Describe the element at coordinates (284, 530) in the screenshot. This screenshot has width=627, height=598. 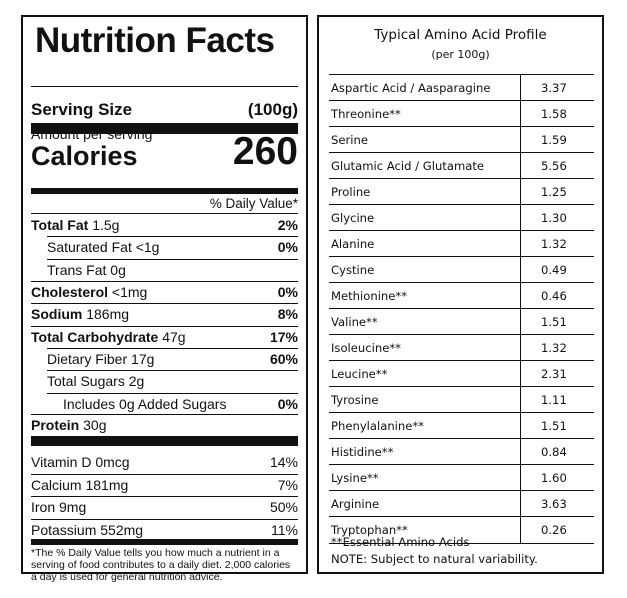
I see `vitamin-daily-value: 11%` at that location.